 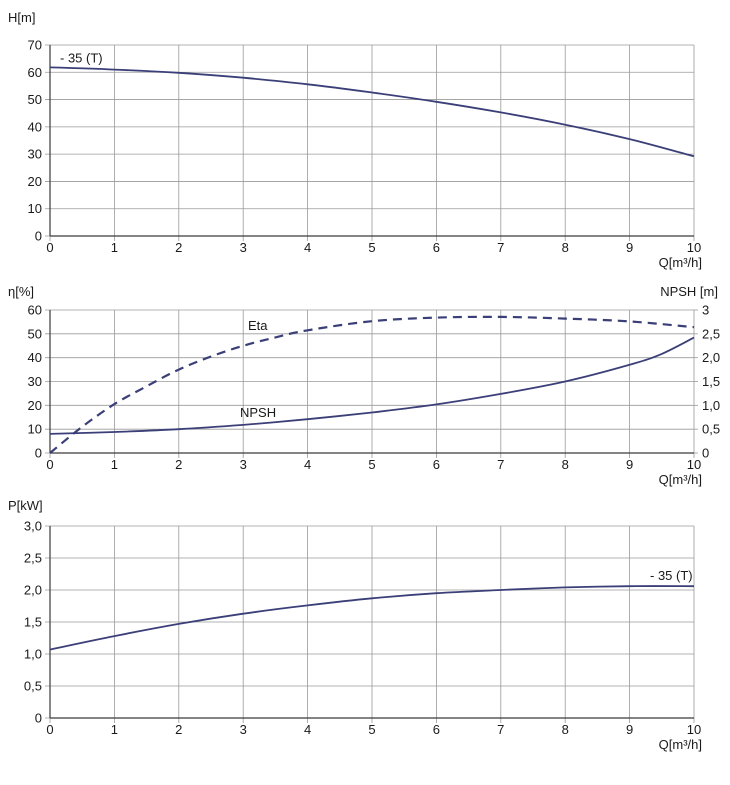 I want to click on y-tick-label: 70, so click(x=35, y=45).